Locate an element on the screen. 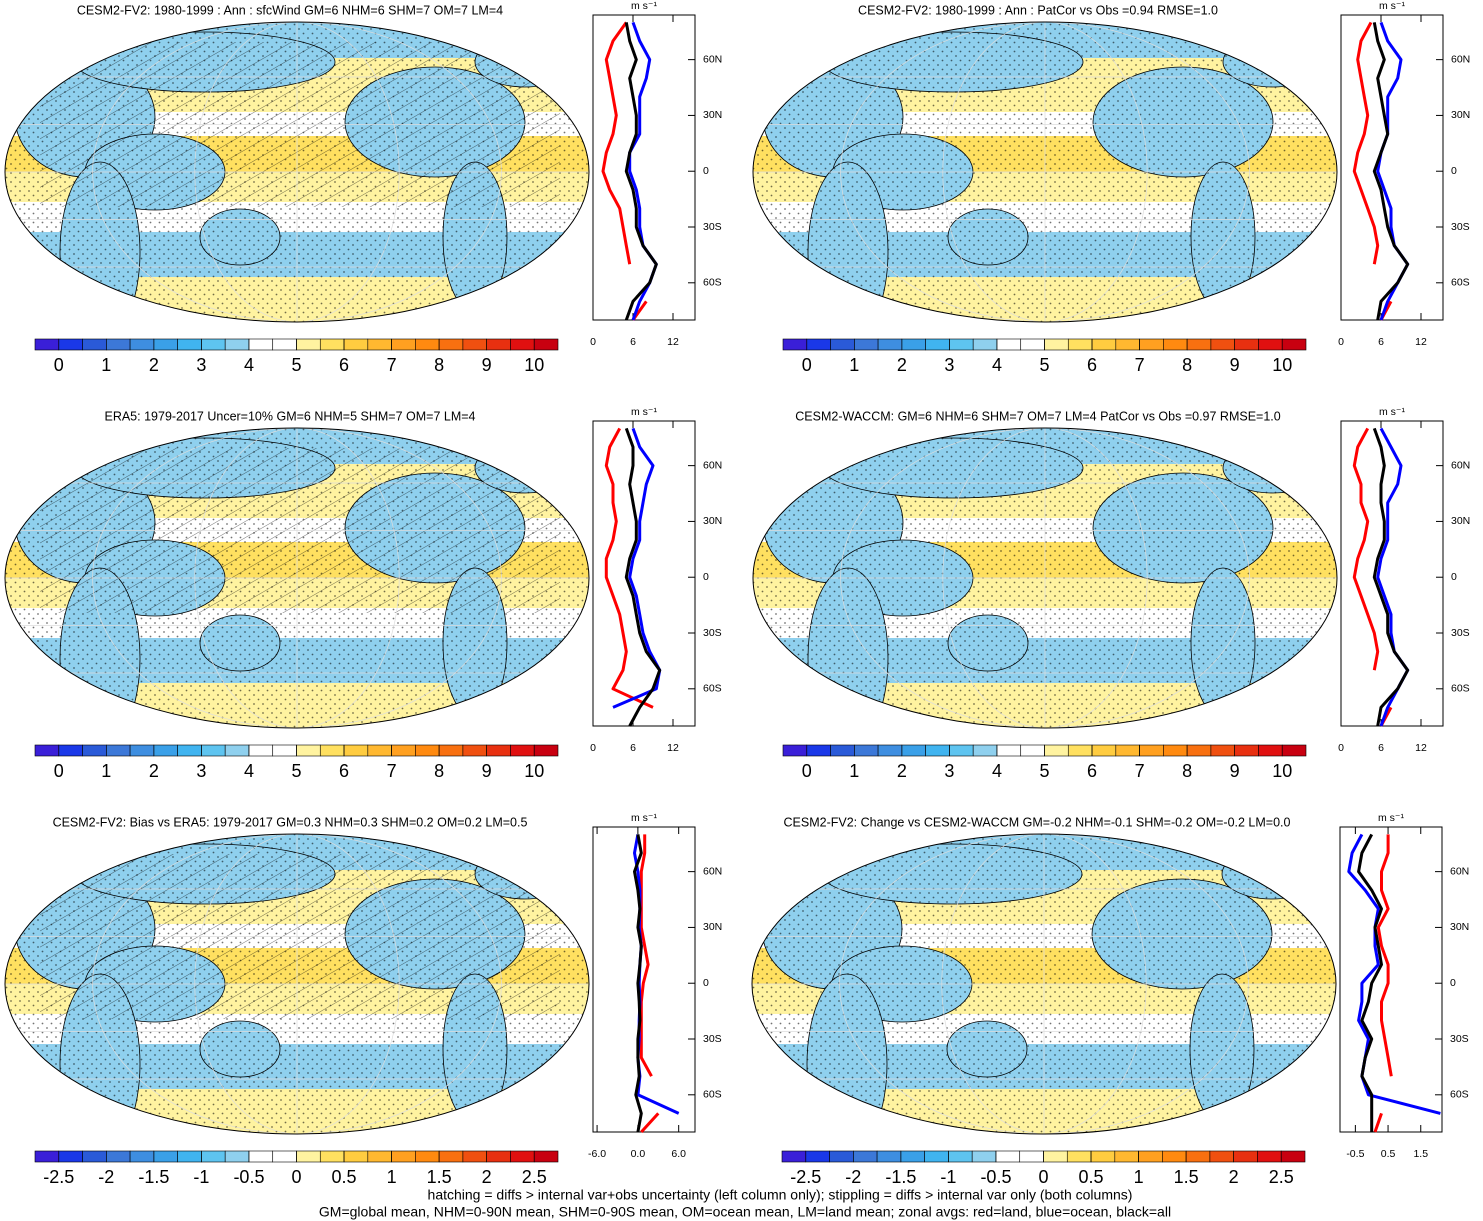  colorbar-label: -0.5 is located at coordinates (248, 1177).